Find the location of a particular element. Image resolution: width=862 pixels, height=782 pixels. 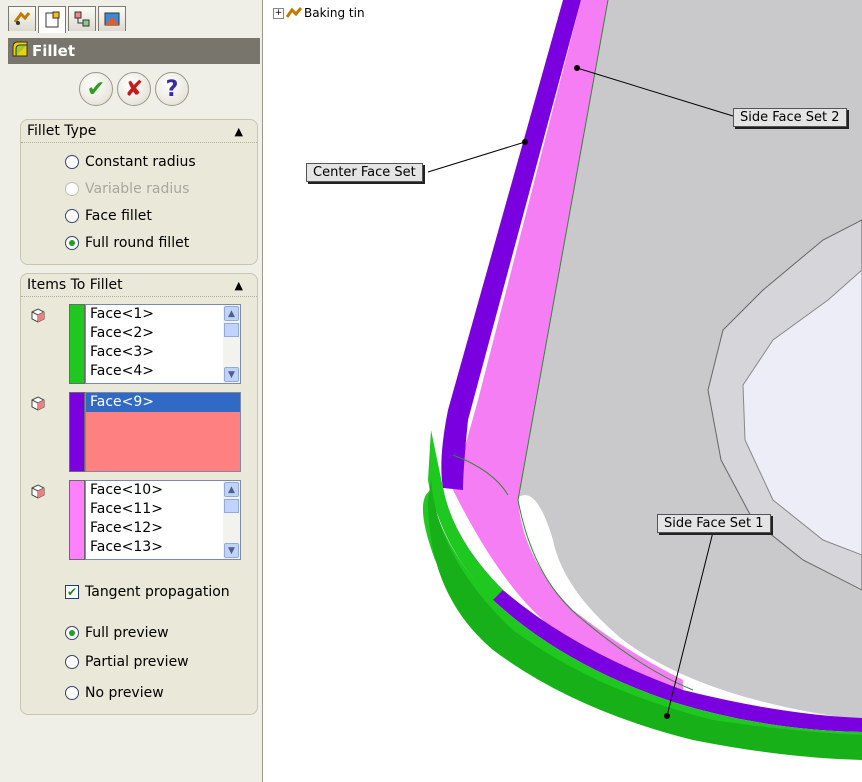

action-buttons: ✔ ✘ ? is located at coordinates (134, 89).